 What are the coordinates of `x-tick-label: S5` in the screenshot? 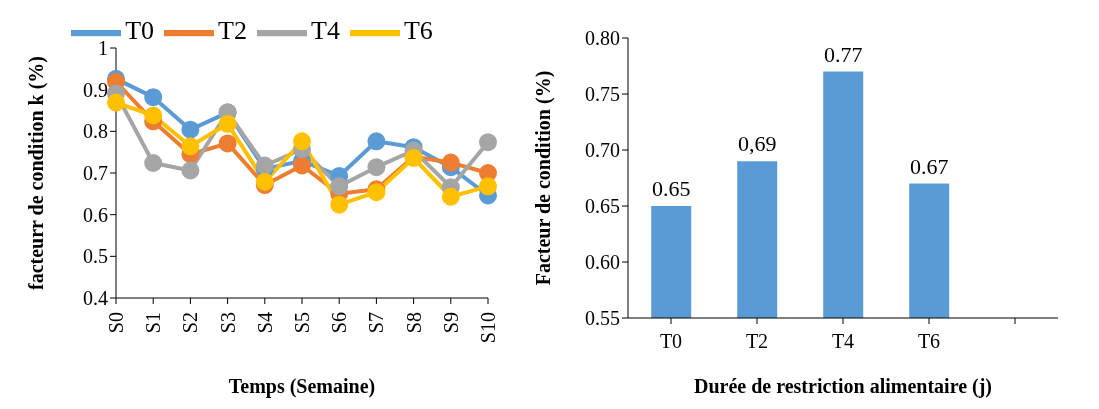 It's located at (302, 323).